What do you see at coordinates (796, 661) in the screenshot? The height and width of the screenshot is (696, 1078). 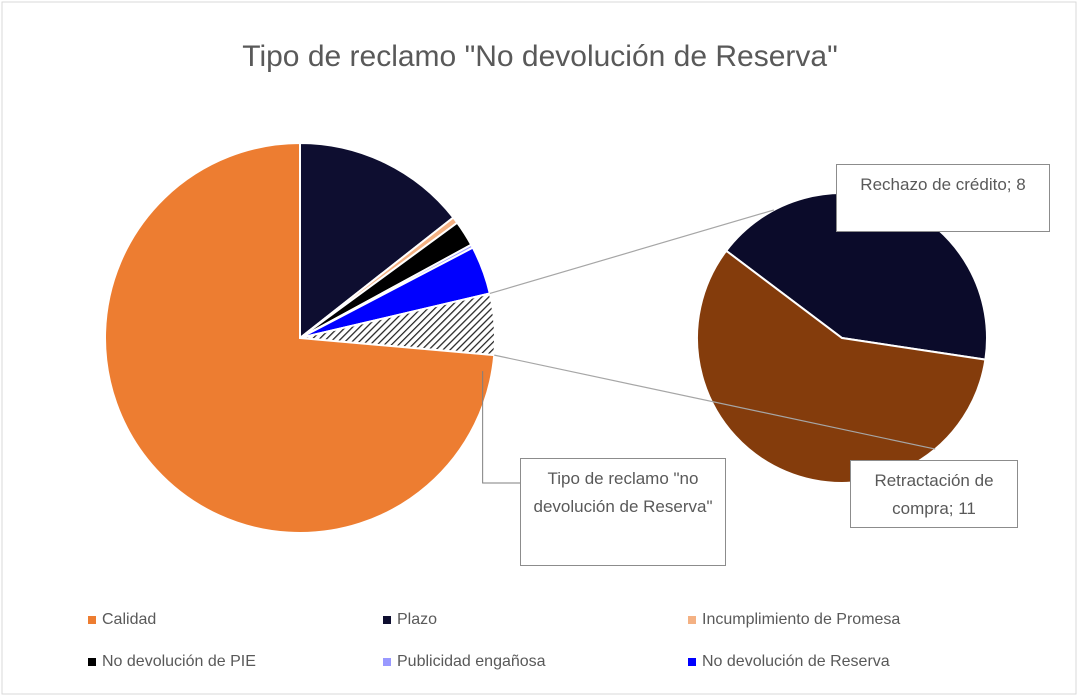 I see `legend-label: No devolución de Reserva` at bounding box center [796, 661].